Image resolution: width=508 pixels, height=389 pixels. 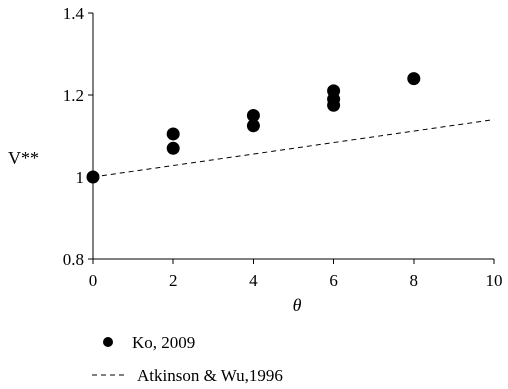 What do you see at coordinates (253, 280) in the screenshot?
I see `x-tick-label: 4` at bounding box center [253, 280].